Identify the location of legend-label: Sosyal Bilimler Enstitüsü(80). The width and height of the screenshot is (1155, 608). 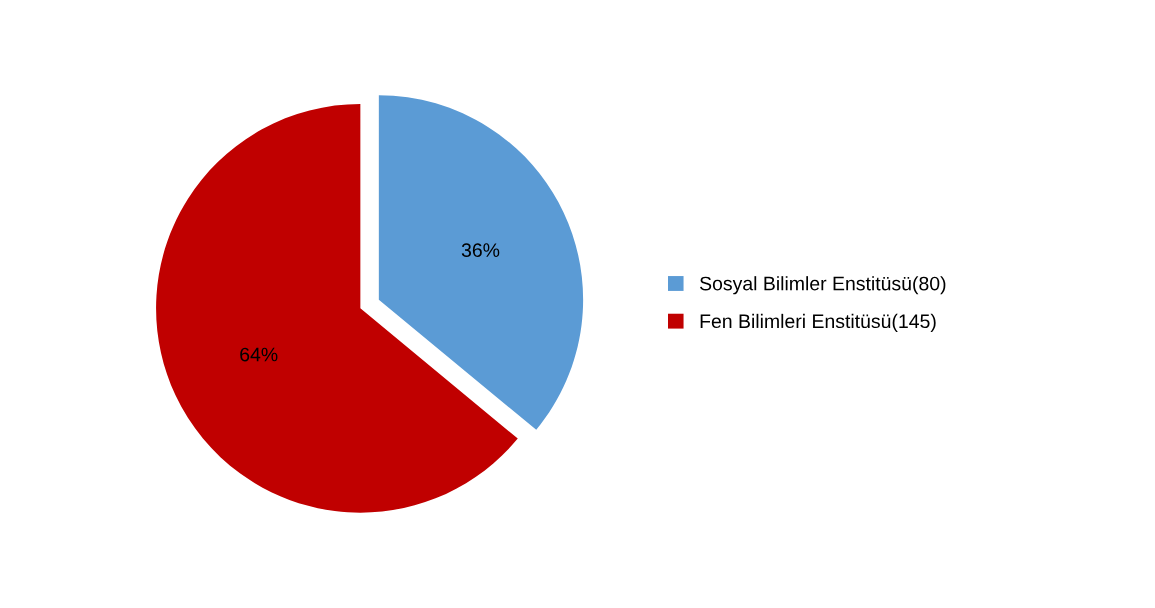
(822, 285).